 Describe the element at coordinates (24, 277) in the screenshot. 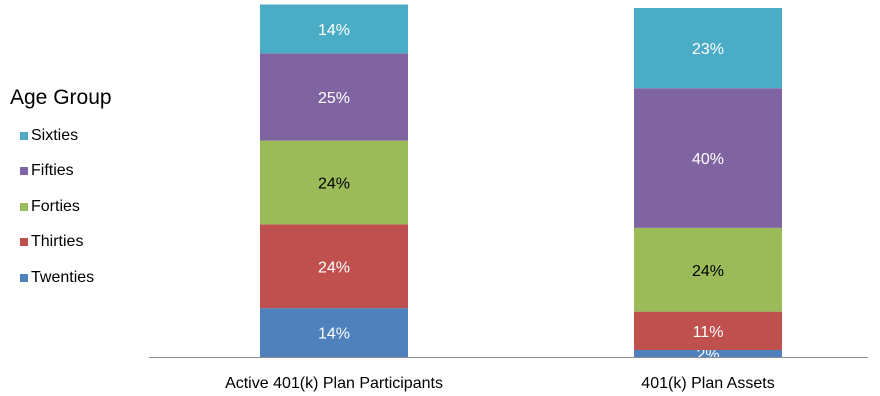

I see `legend-swatch-twenties` at that location.